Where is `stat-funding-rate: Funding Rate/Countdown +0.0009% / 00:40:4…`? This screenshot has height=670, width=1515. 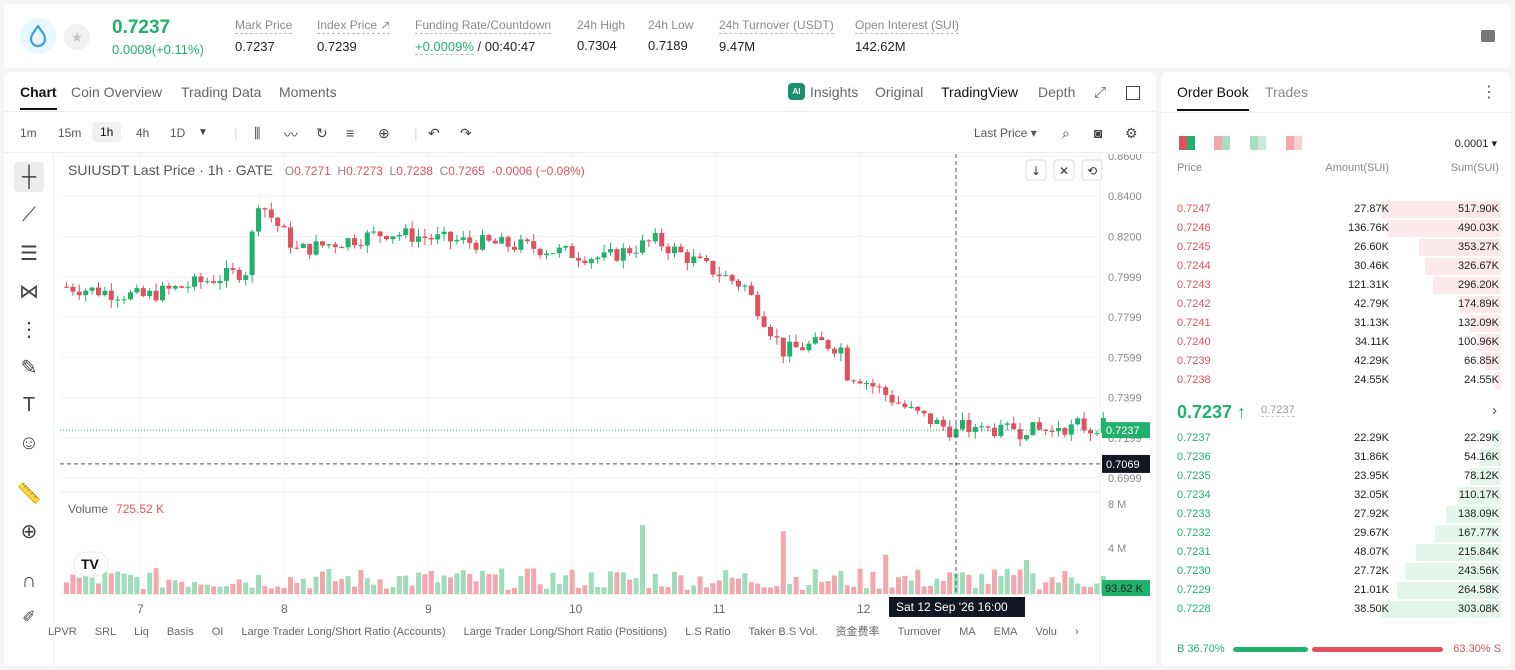 stat-funding-rate: Funding Rate/Countdown +0.0009% / 00:40:4… is located at coordinates (483, 36).